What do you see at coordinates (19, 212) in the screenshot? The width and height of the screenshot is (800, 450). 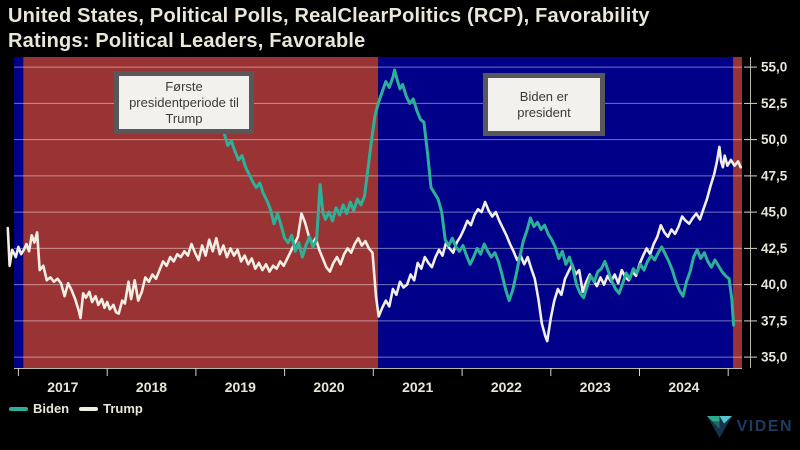 I see `region-obama-period` at bounding box center [19, 212].